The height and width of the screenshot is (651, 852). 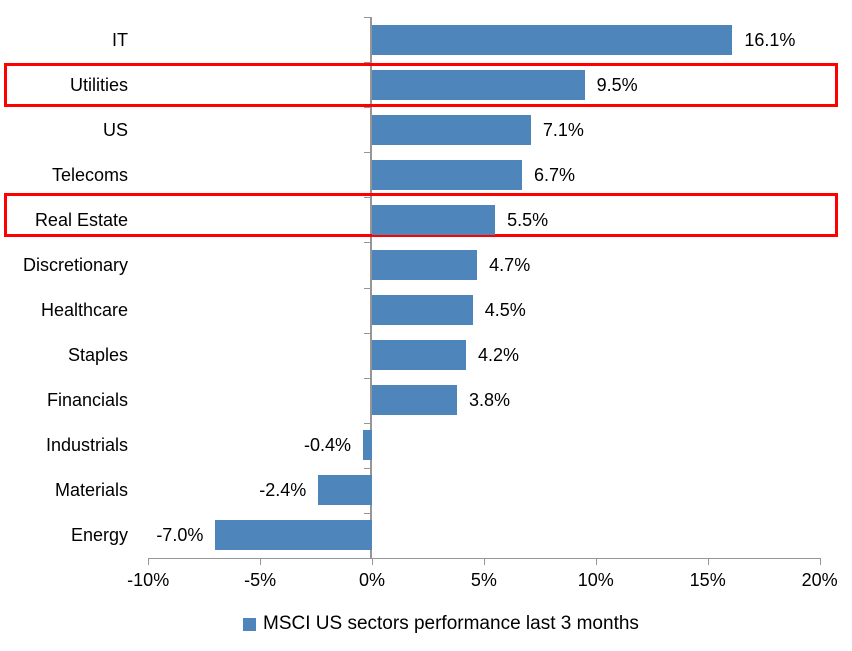 I want to click on value-label: 4.5%, so click(x=505, y=310).